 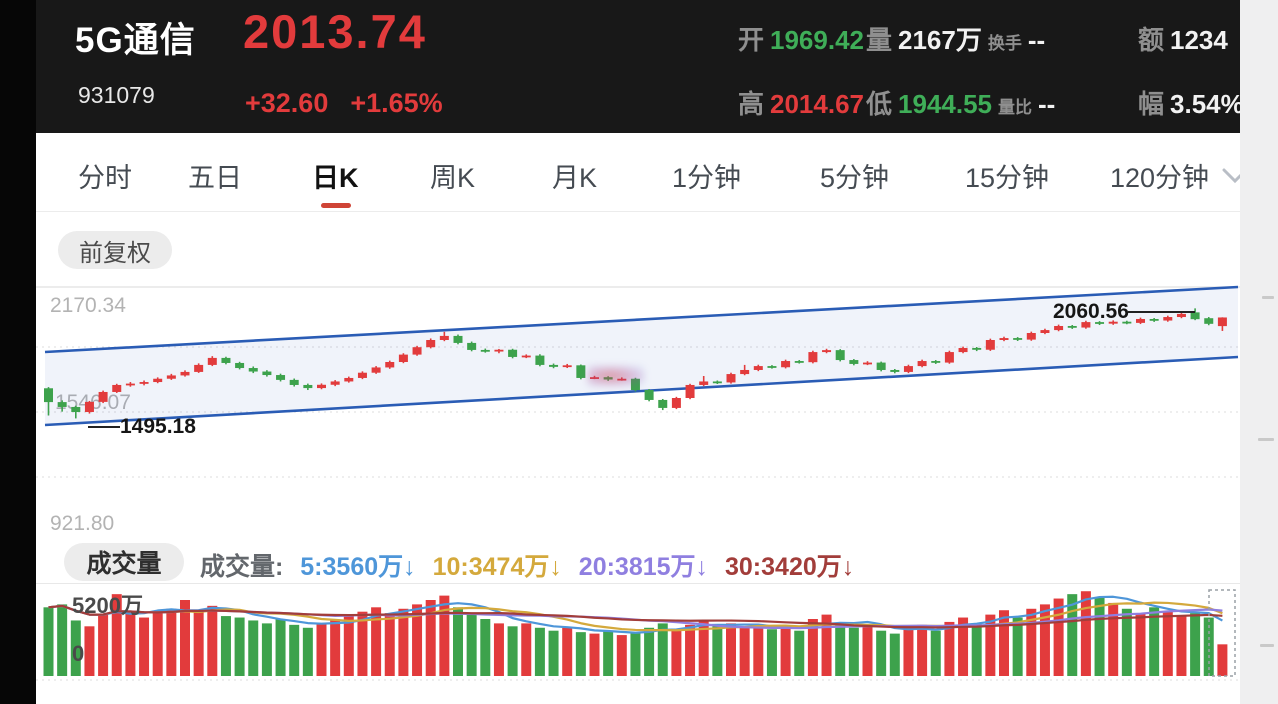 What do you see at coordinates (1151, 40) in the screenshot?
I see `amount-label: 额` at bounding box center [1151, 40].